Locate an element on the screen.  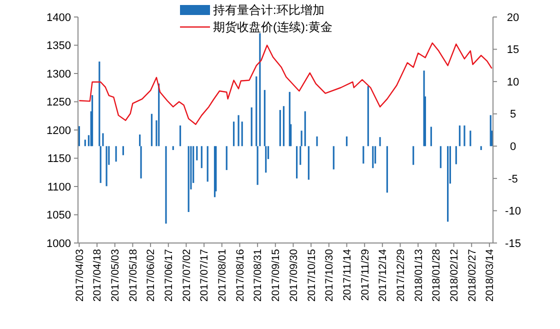
y2-tick-label: 15 is located at coordinates (513, 50).